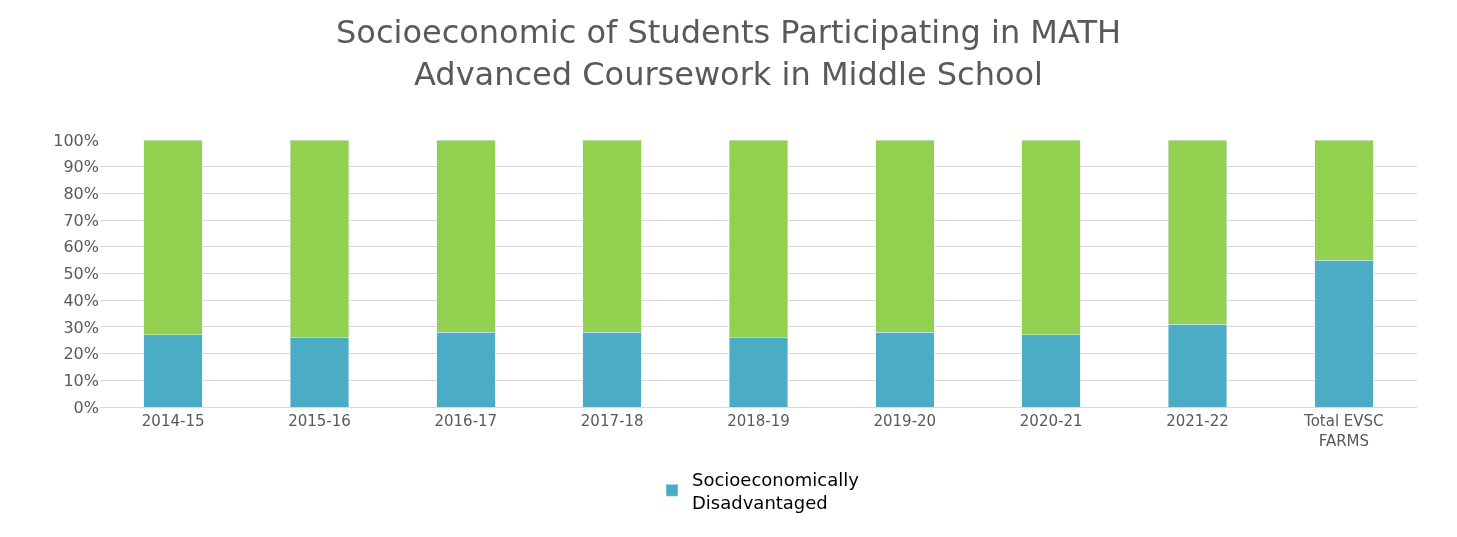  Describe the element at coordinates (81, 274) in the screenshot. I see `y-tick-label: 50%` at that location.